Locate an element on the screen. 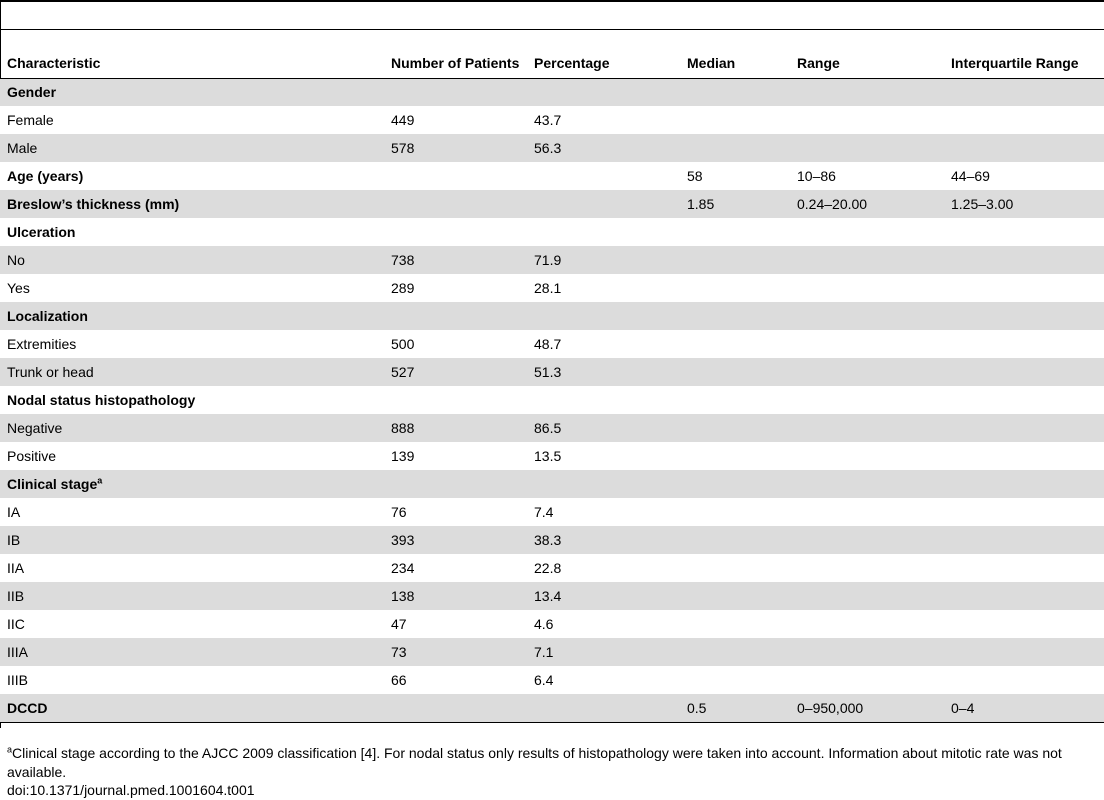  cell-characteristic: IIB is located at coordinates (192, 596).